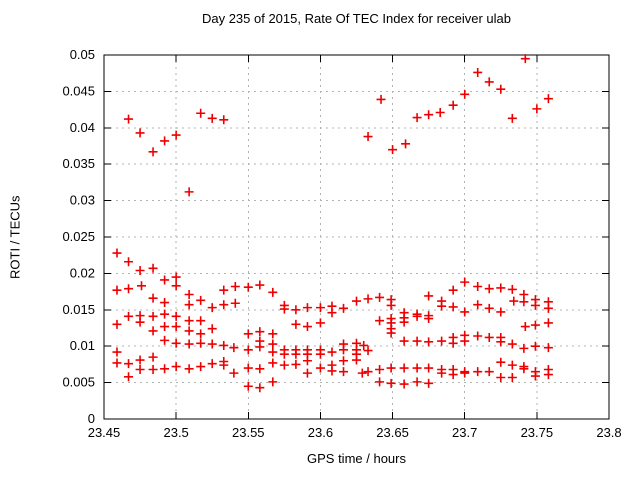 Image resolution: width=640 pixels, height=480 pixels. What do you see at coordinates (175, 432) in the screenshot?
I see `x-tick-label: 23.5` at bounding box center [175, 432].